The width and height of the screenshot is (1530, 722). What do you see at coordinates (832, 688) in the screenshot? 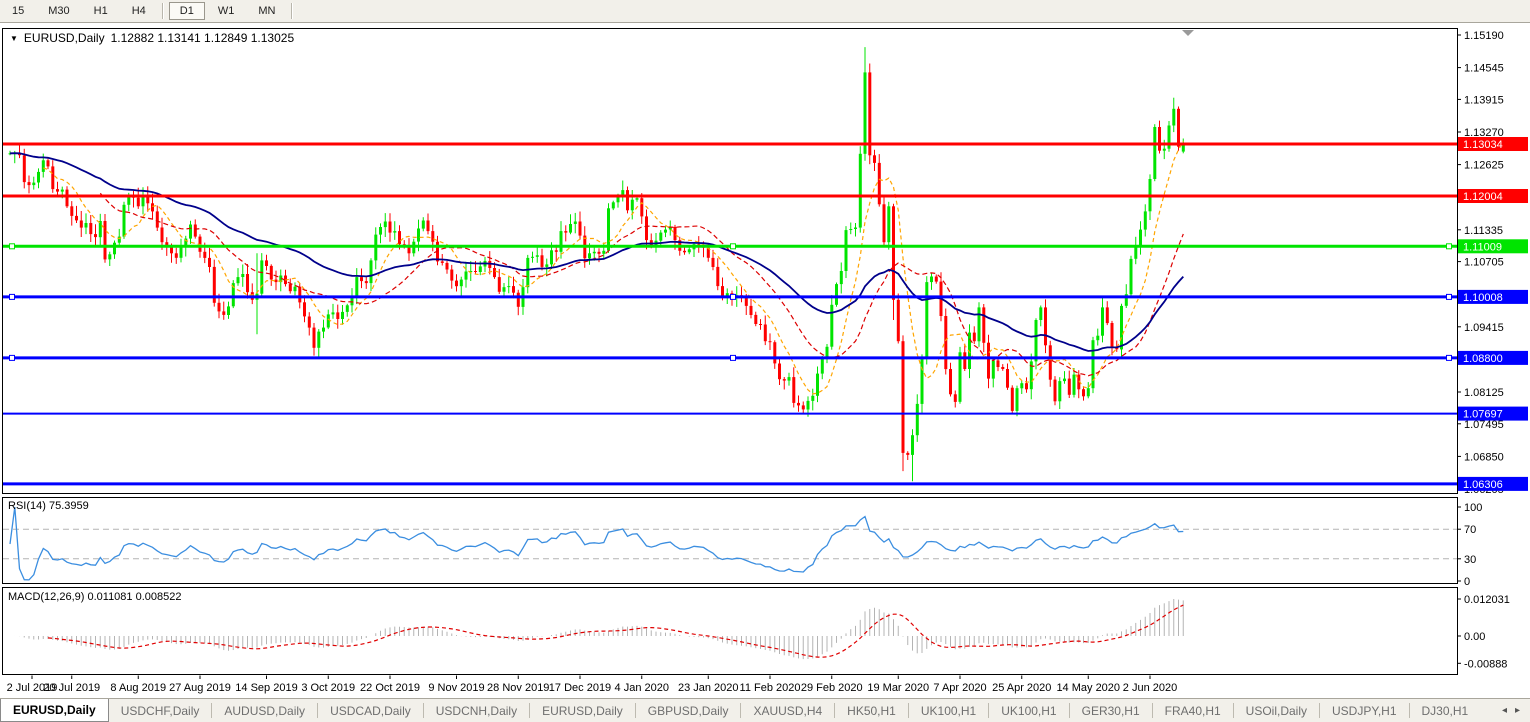
I see `date-tick-label: 29 Feb 2020` at bounding box center [832, 688].